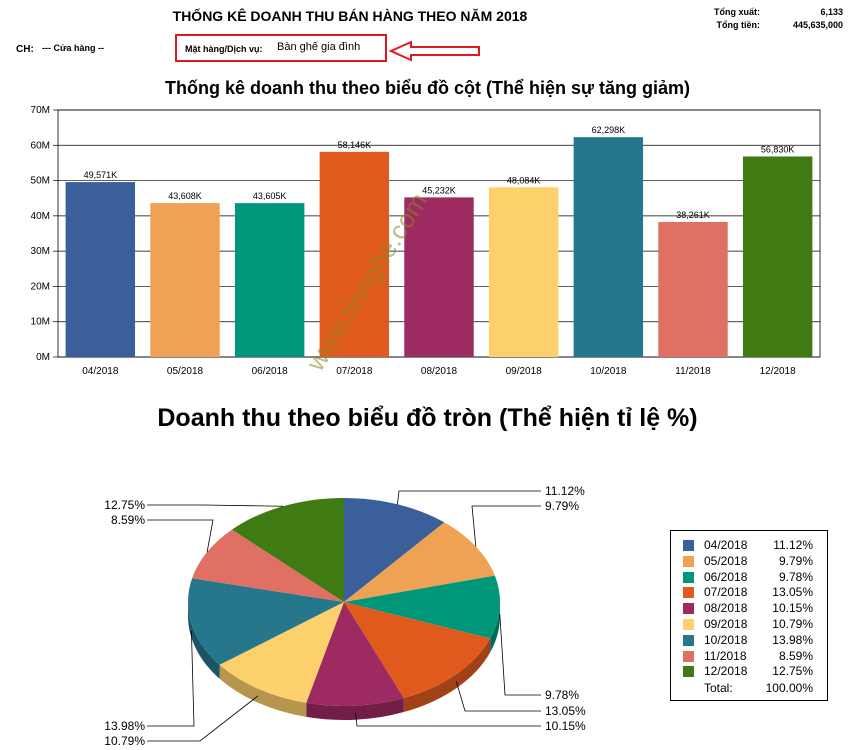 The height and width of the screenshot is (750, 855). What do you see at coordinates (124, 505) in the screenshot?
I see `pie-value-label: 12.75%` at bounding box center [124, 505].